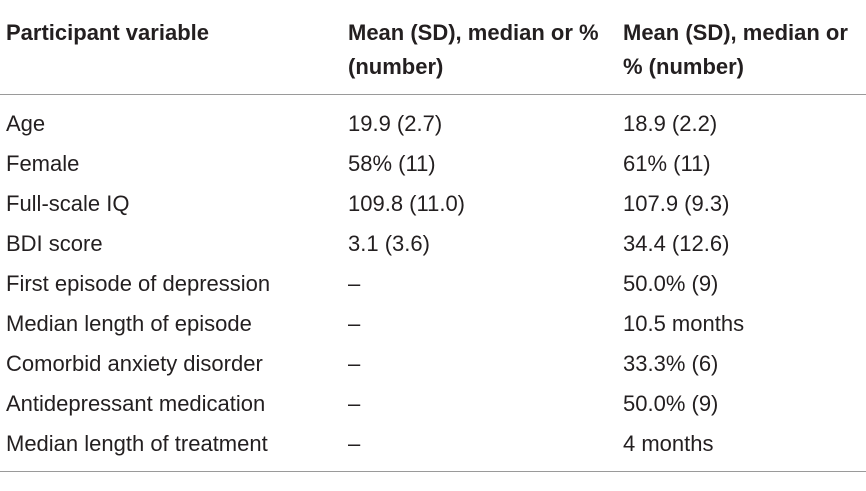  What do you see at coordinates (676, 243) in the screenshot?
I see `group-2-value: 34.4 (12.6)` at bounding box center [676, 243].